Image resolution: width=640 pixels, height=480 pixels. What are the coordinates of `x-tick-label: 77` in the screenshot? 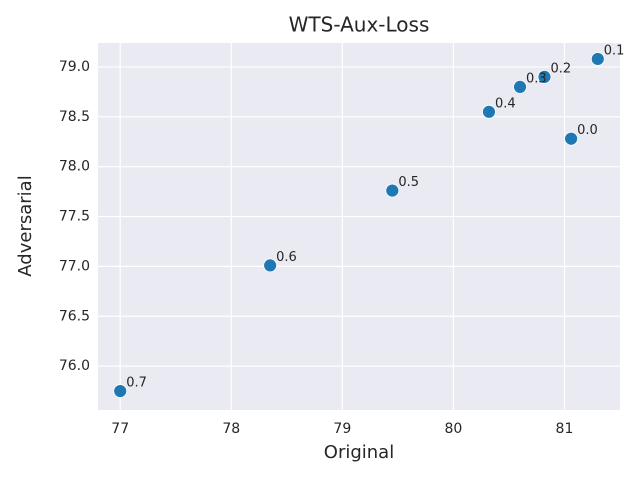 It's located at (120, 429).